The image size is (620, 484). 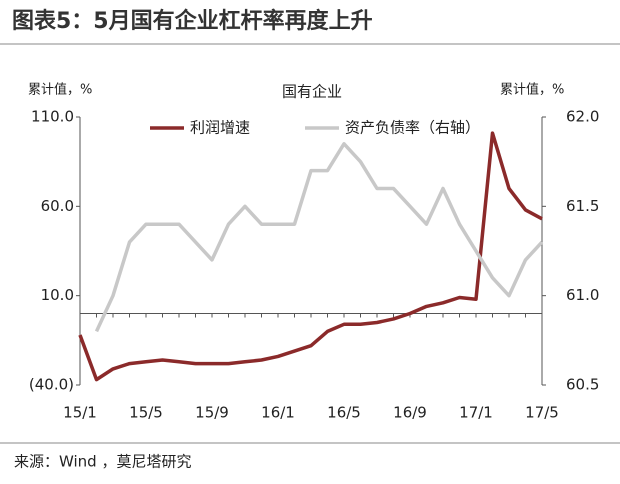 I want to click on x-tick-label: 16/5, so click(x=344, y=413).